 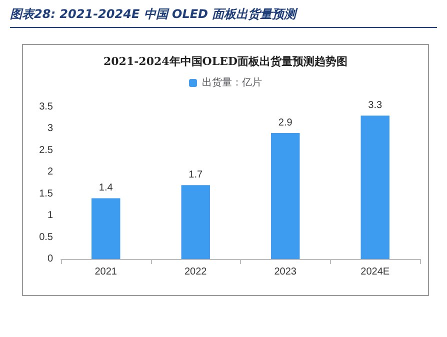 What do you see at coordinates (46, 150) in the screenshot?
I see `y-tick-label: 2.5` at bounding box center [46, 150].